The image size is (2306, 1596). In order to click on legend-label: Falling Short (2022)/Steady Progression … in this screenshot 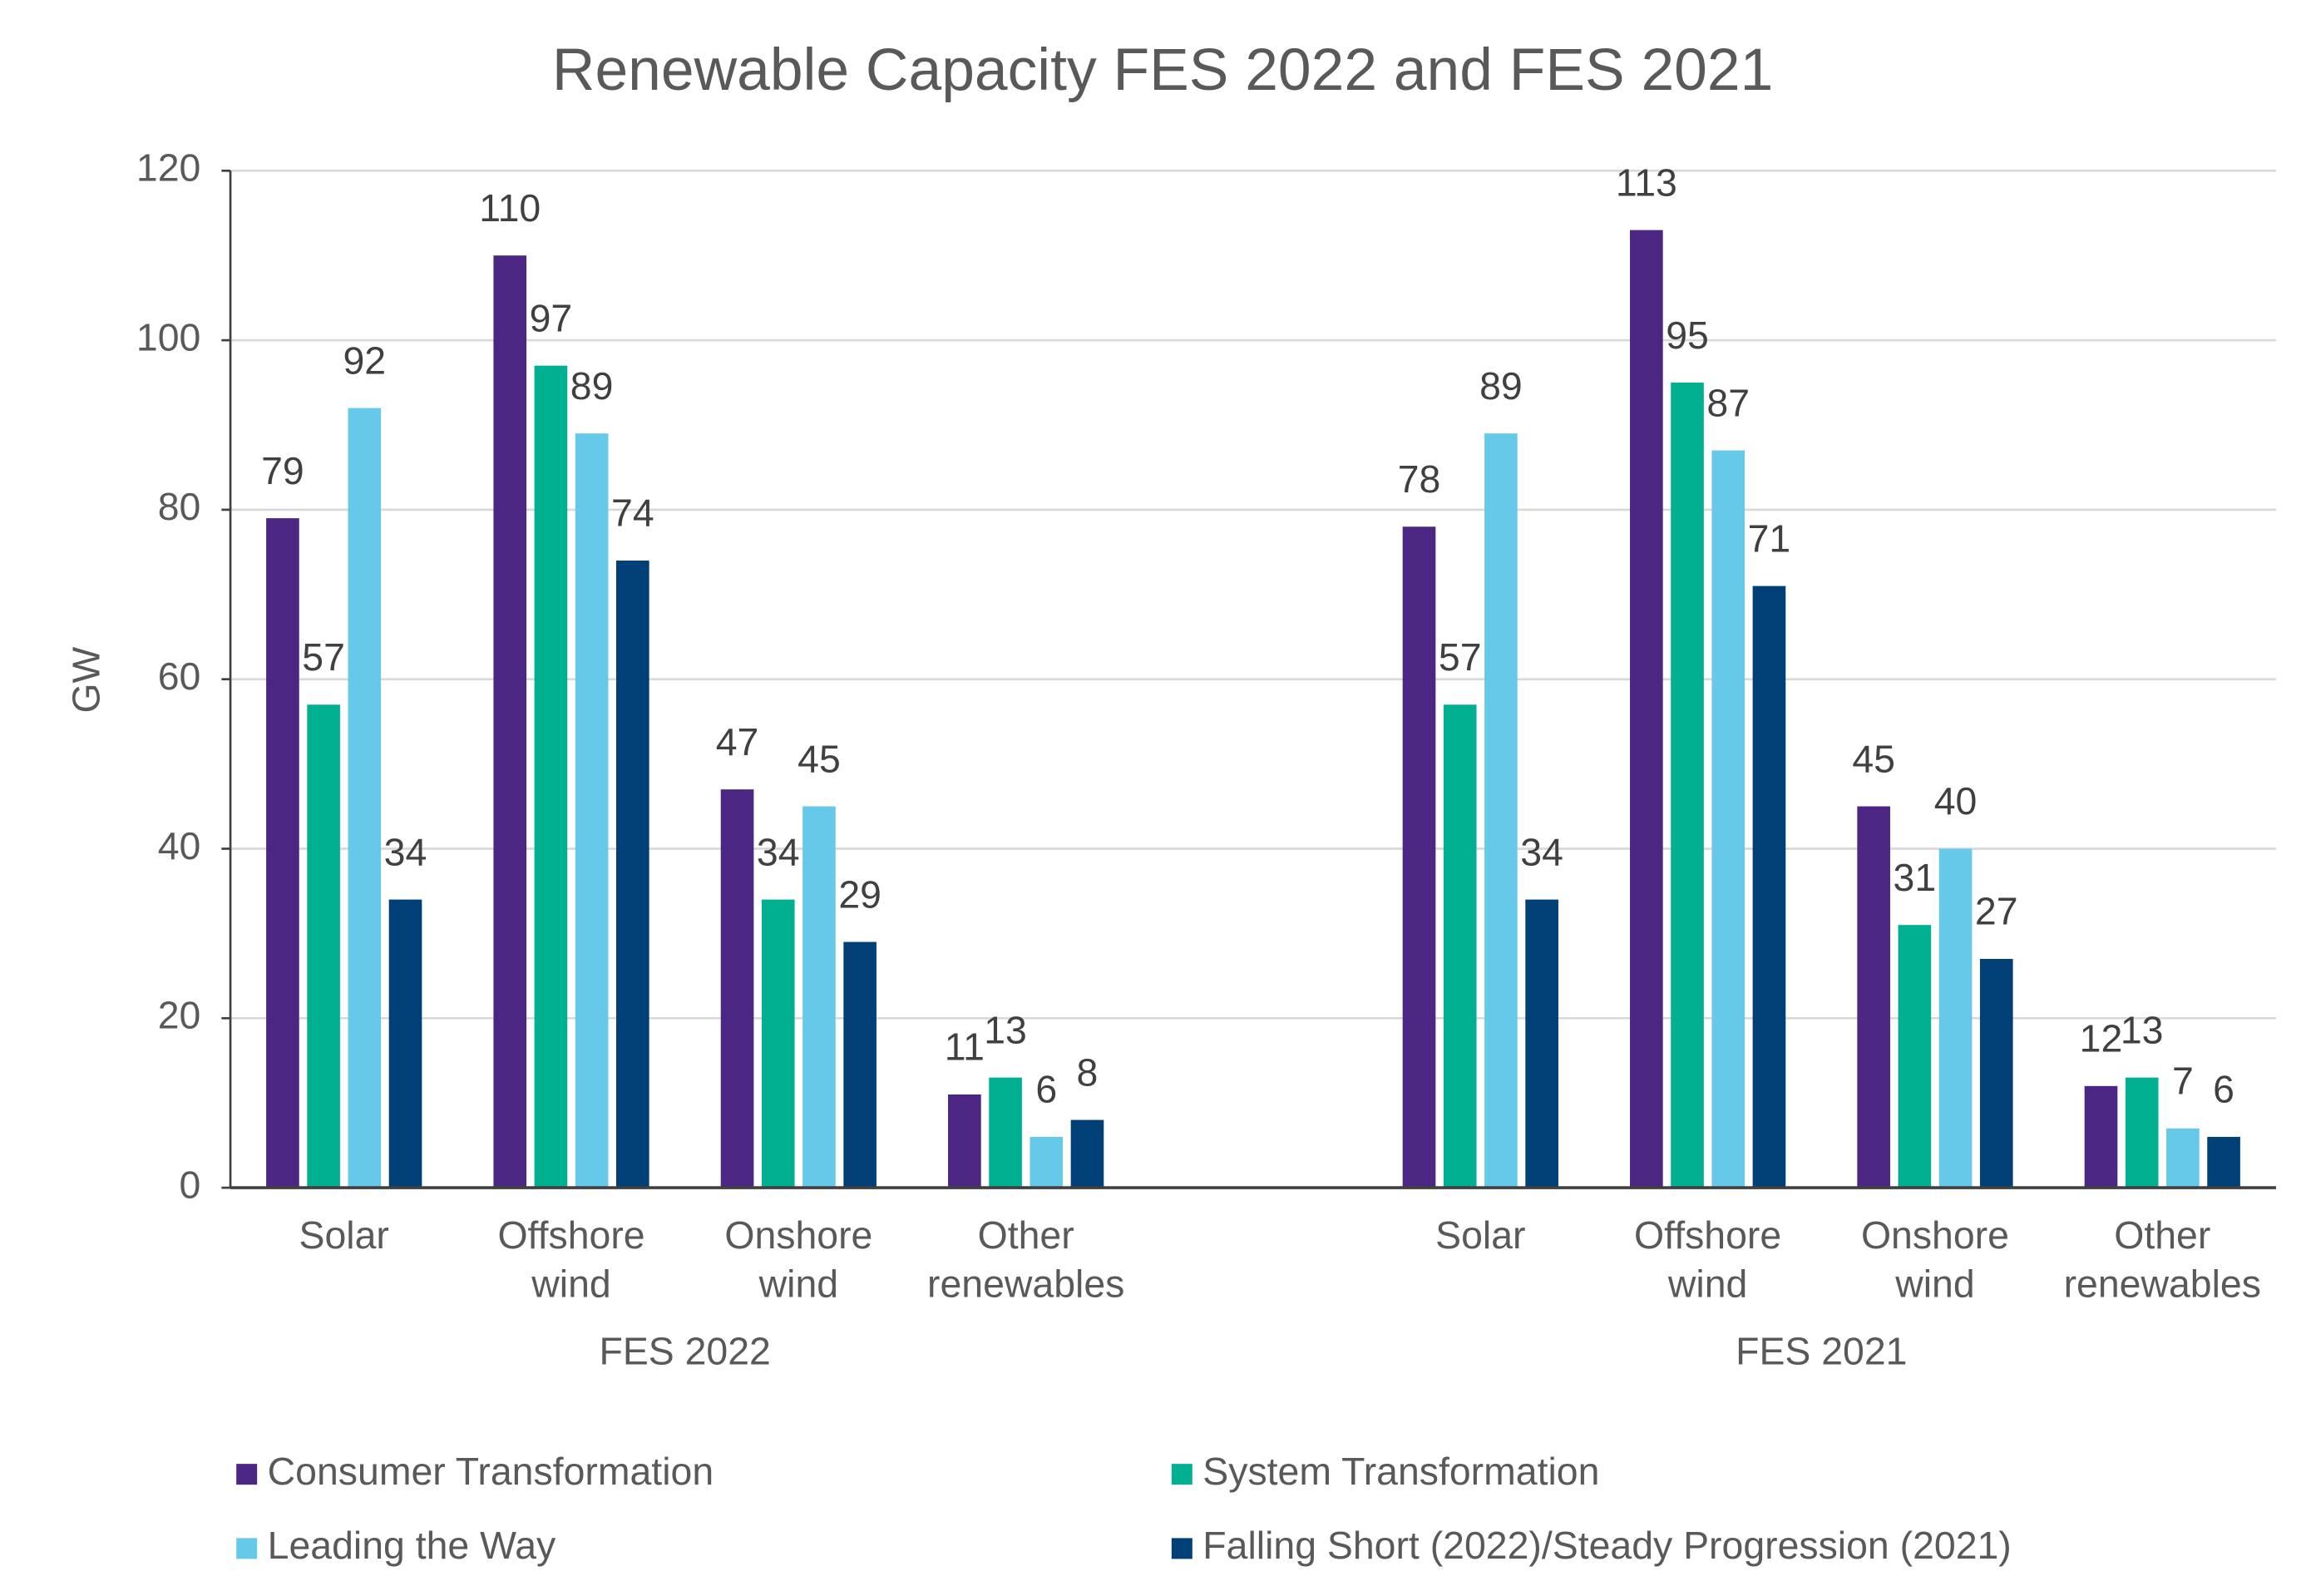, I will do `click(1606, 1545)`.